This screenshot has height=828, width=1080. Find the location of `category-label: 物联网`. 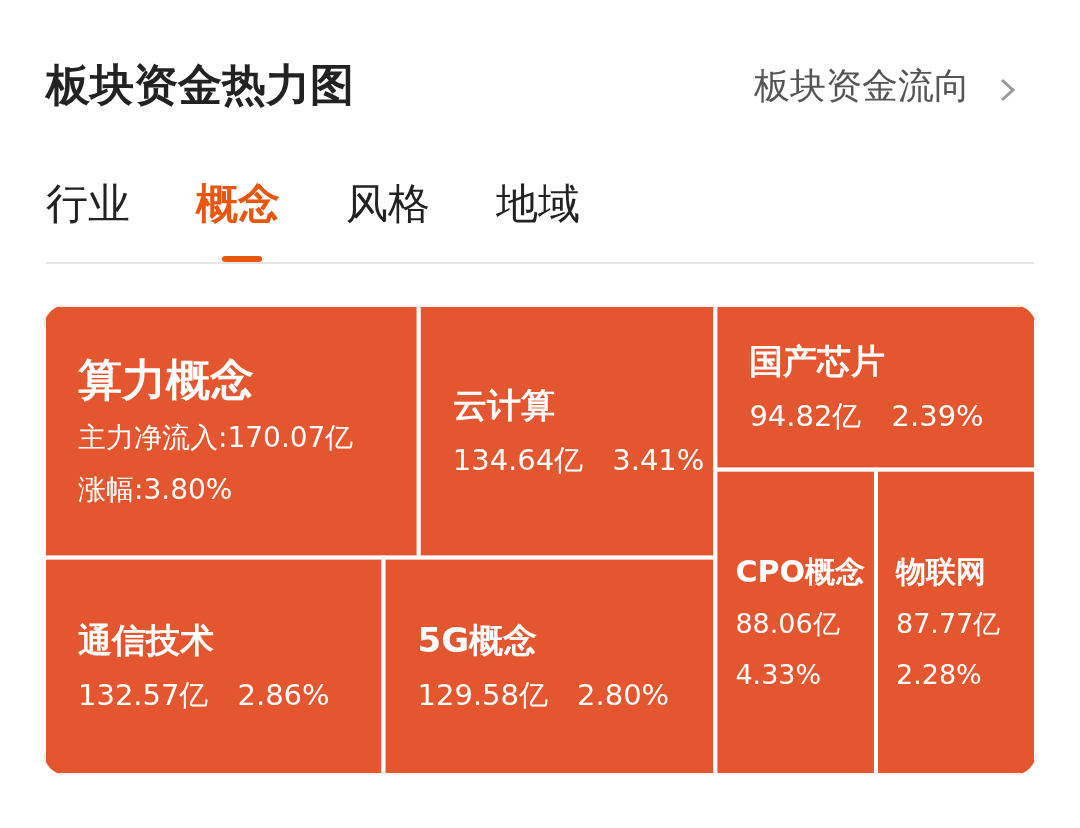

category-label: 物联网 is located at coordinates (940, 571).